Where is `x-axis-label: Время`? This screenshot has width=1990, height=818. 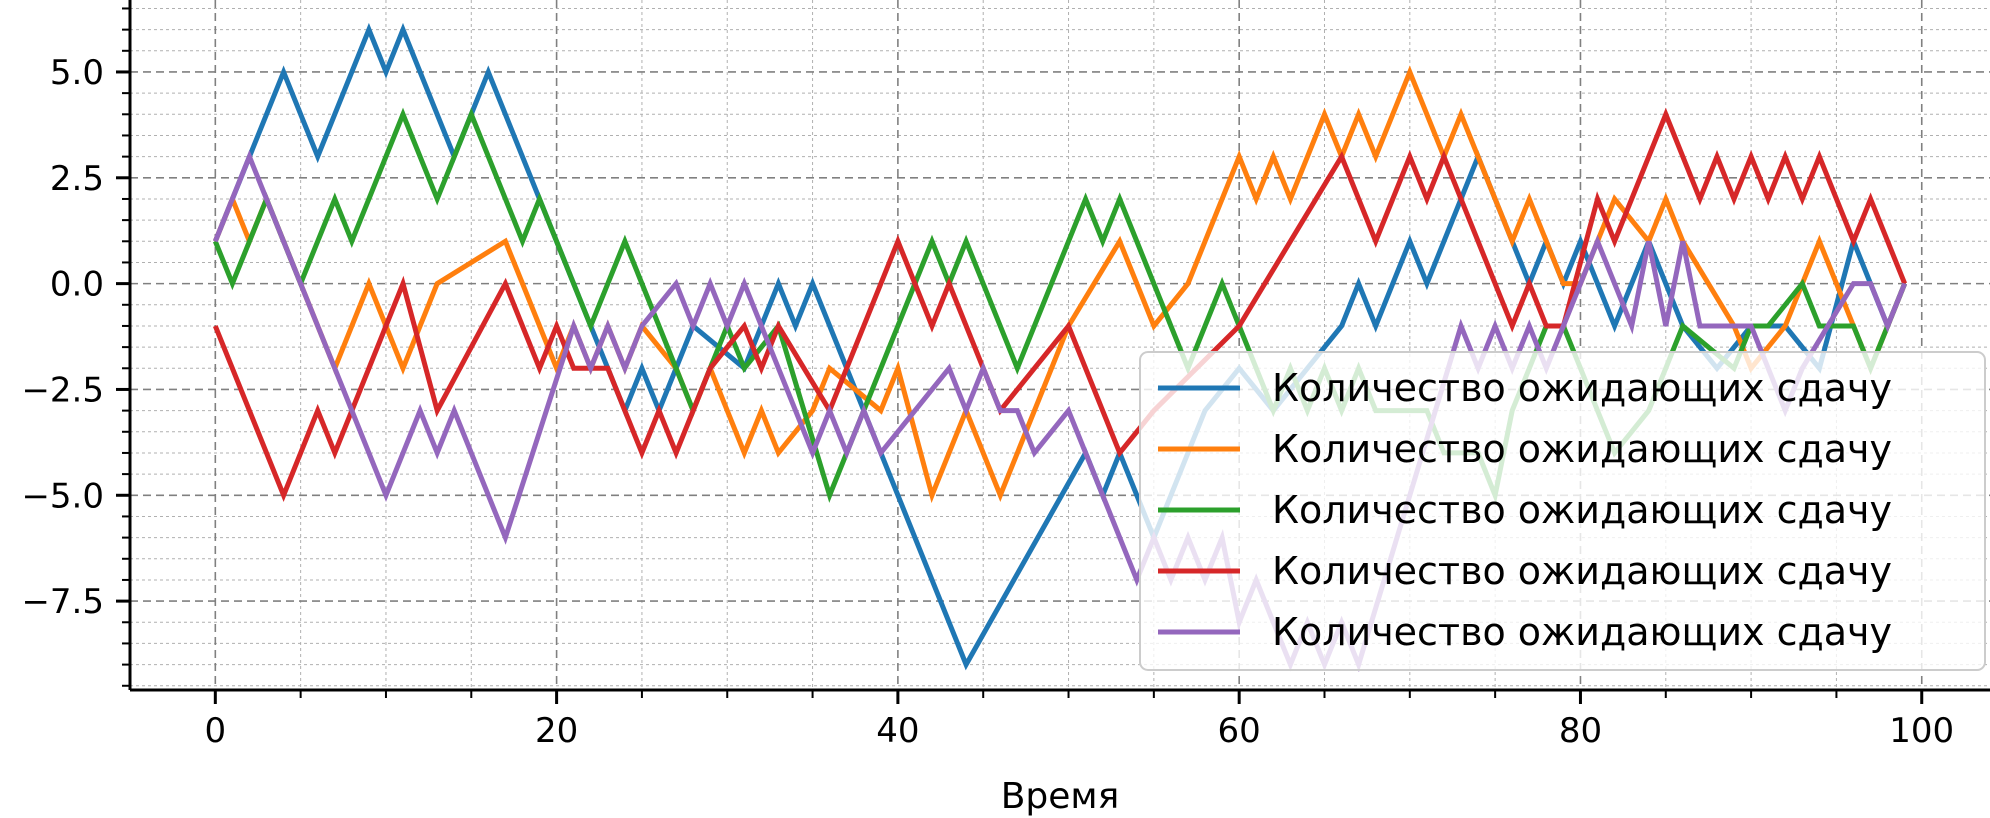
x-axis-label: Время is located at coordinates (1060, 796).